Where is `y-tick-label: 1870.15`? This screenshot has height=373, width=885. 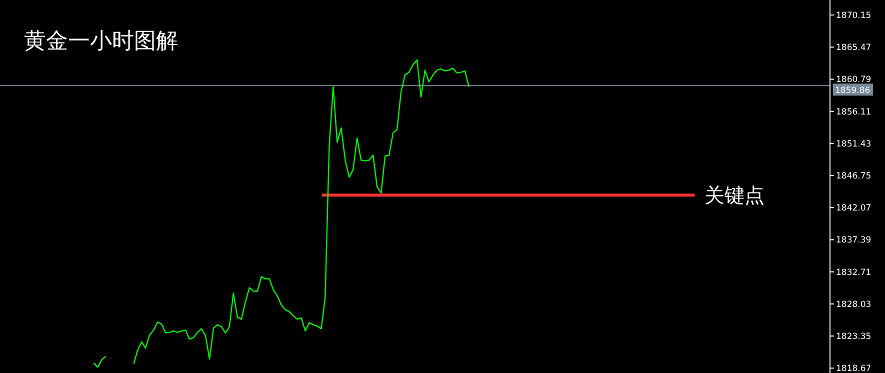 y-tick-label: 1870.15 is located at coordinates (854, 16).